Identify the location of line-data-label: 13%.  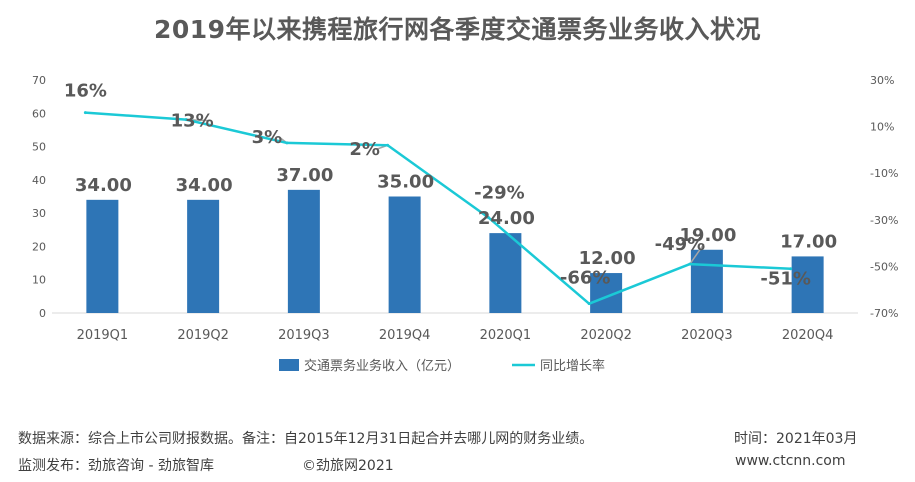
(192, 121).